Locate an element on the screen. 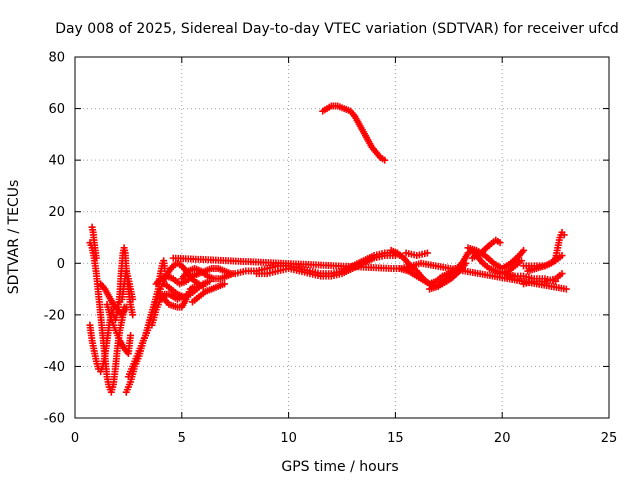  x-tick-label: 20 is located at coordinates (502, 438).